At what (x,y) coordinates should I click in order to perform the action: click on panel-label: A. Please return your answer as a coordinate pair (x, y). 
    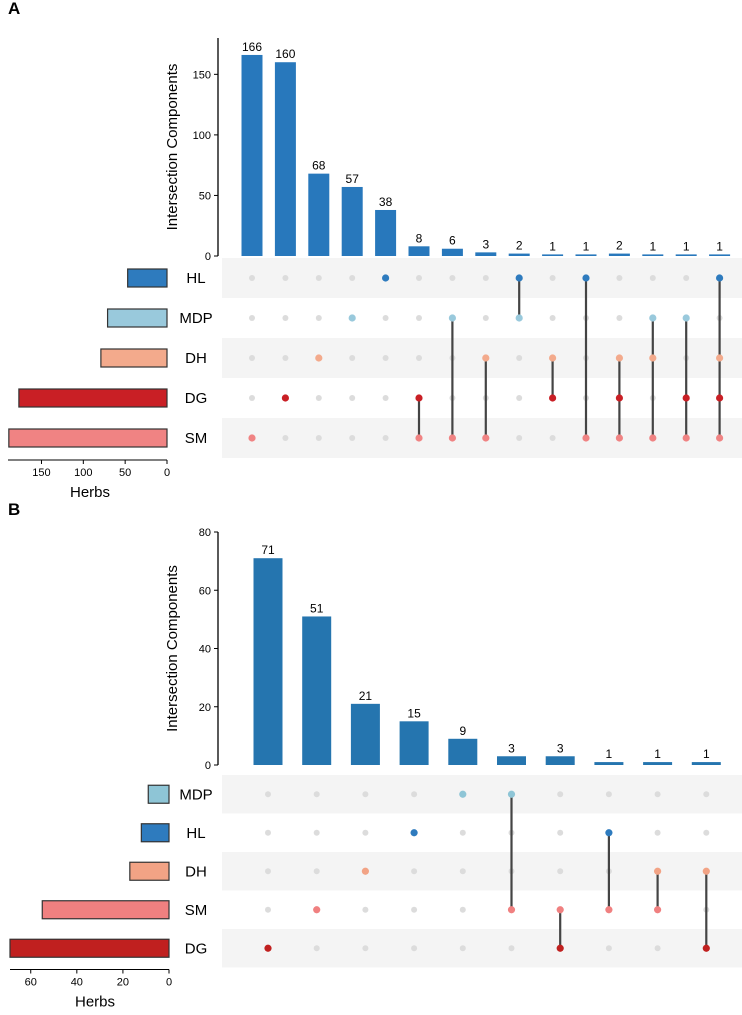
    Looking at the image, I should click on (14, 9).